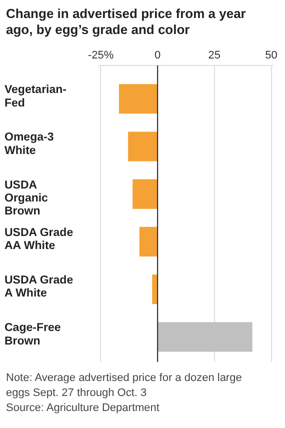 The image size is (285, 428). What do you see at coordinates (29, 145) in the screenshot?
I see `y-tick-label: Omega-3 White` at bounding box center [29, 145].